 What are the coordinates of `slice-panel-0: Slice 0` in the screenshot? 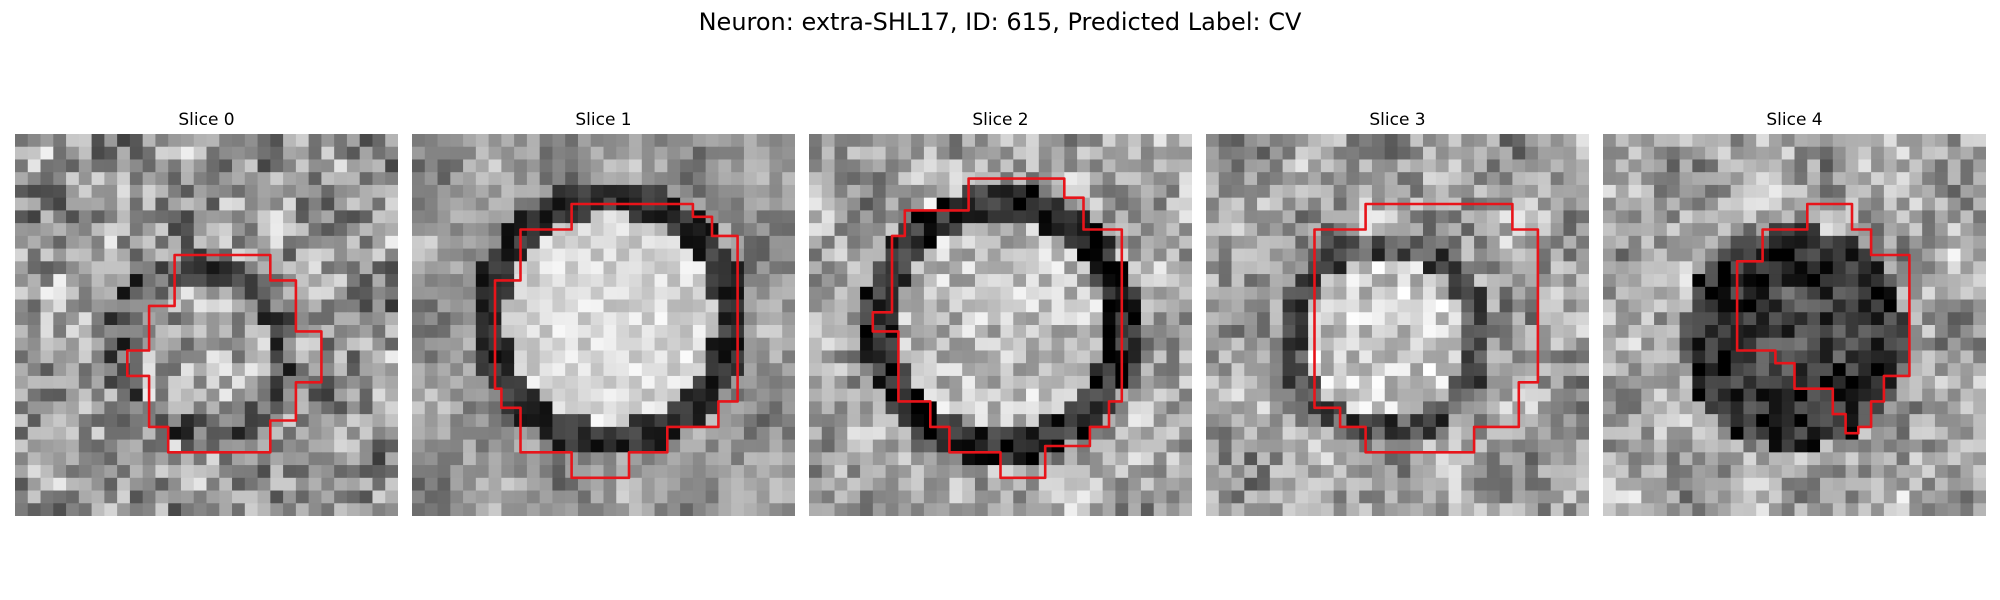 It's located at (206, 312).